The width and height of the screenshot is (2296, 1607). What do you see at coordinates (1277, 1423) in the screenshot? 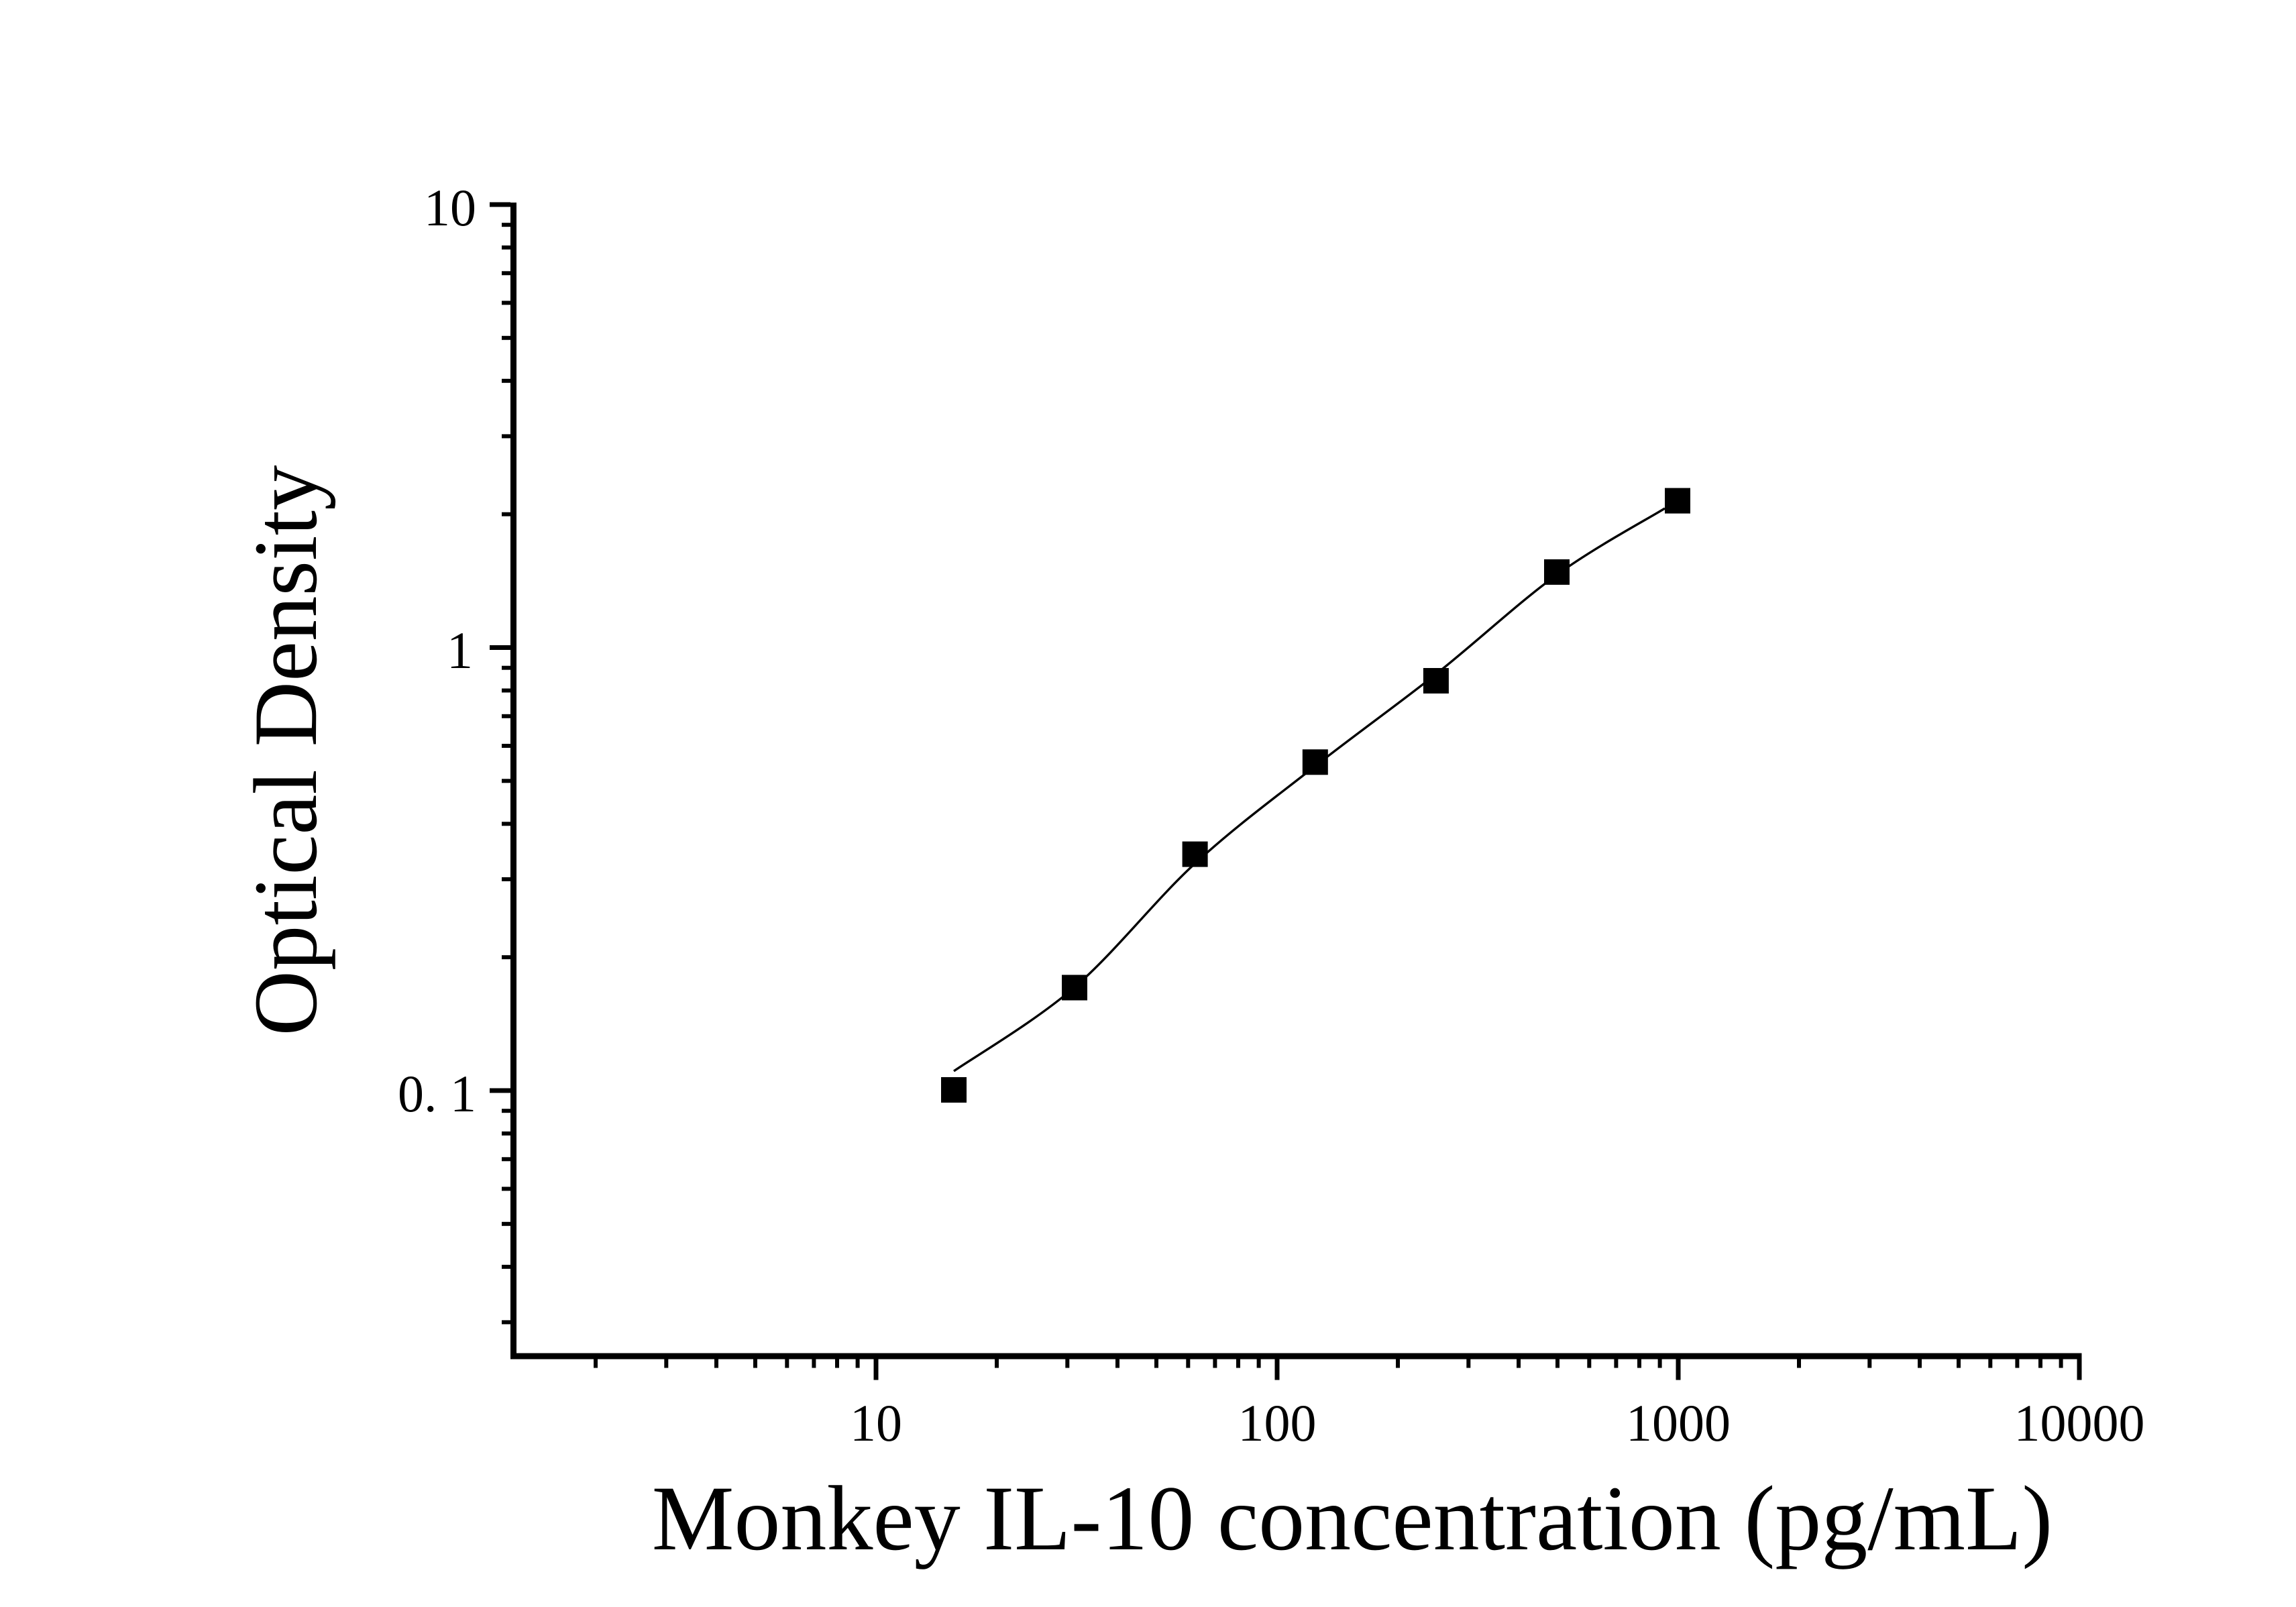
I see `svg-text: 100` at bounding box center [1277, 1423].